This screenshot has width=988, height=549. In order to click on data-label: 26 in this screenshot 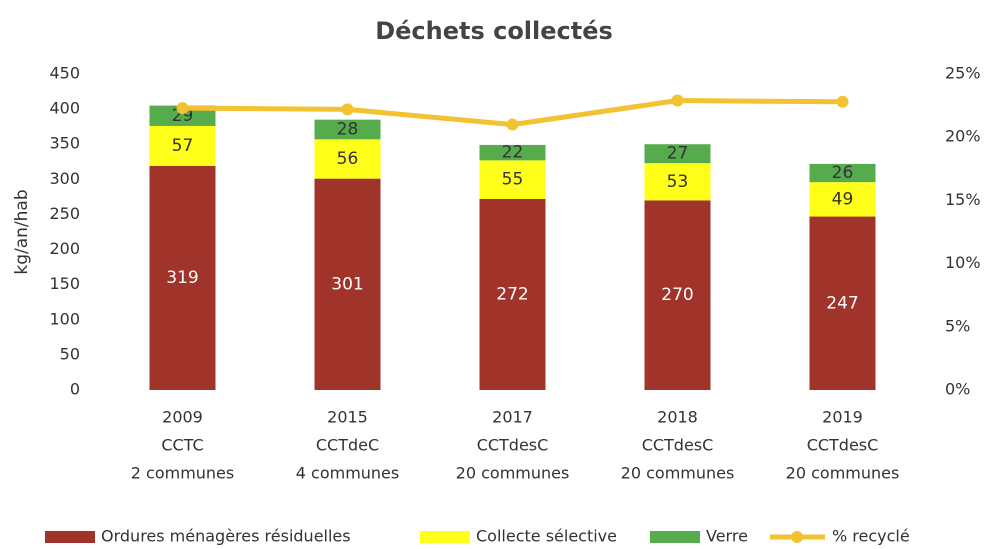, I will do `click(843, 173)`.